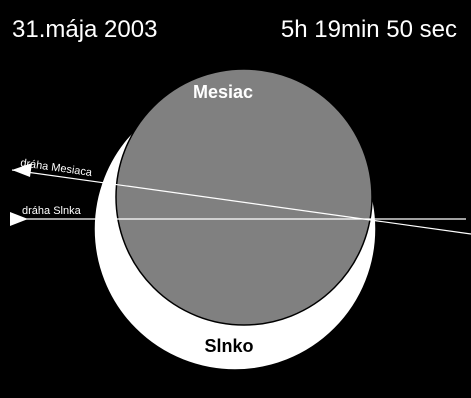 The height and width of the screenshot is (398, 471). I want to click on sun-path-label: dráha Slnka, so click(52, 211).